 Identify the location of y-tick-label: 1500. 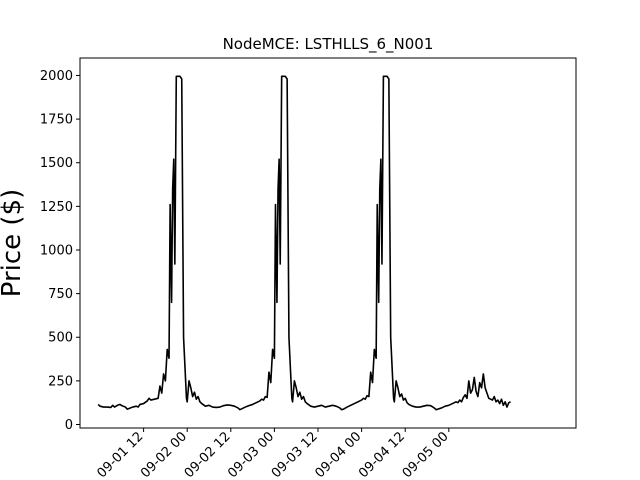
(56, 163).